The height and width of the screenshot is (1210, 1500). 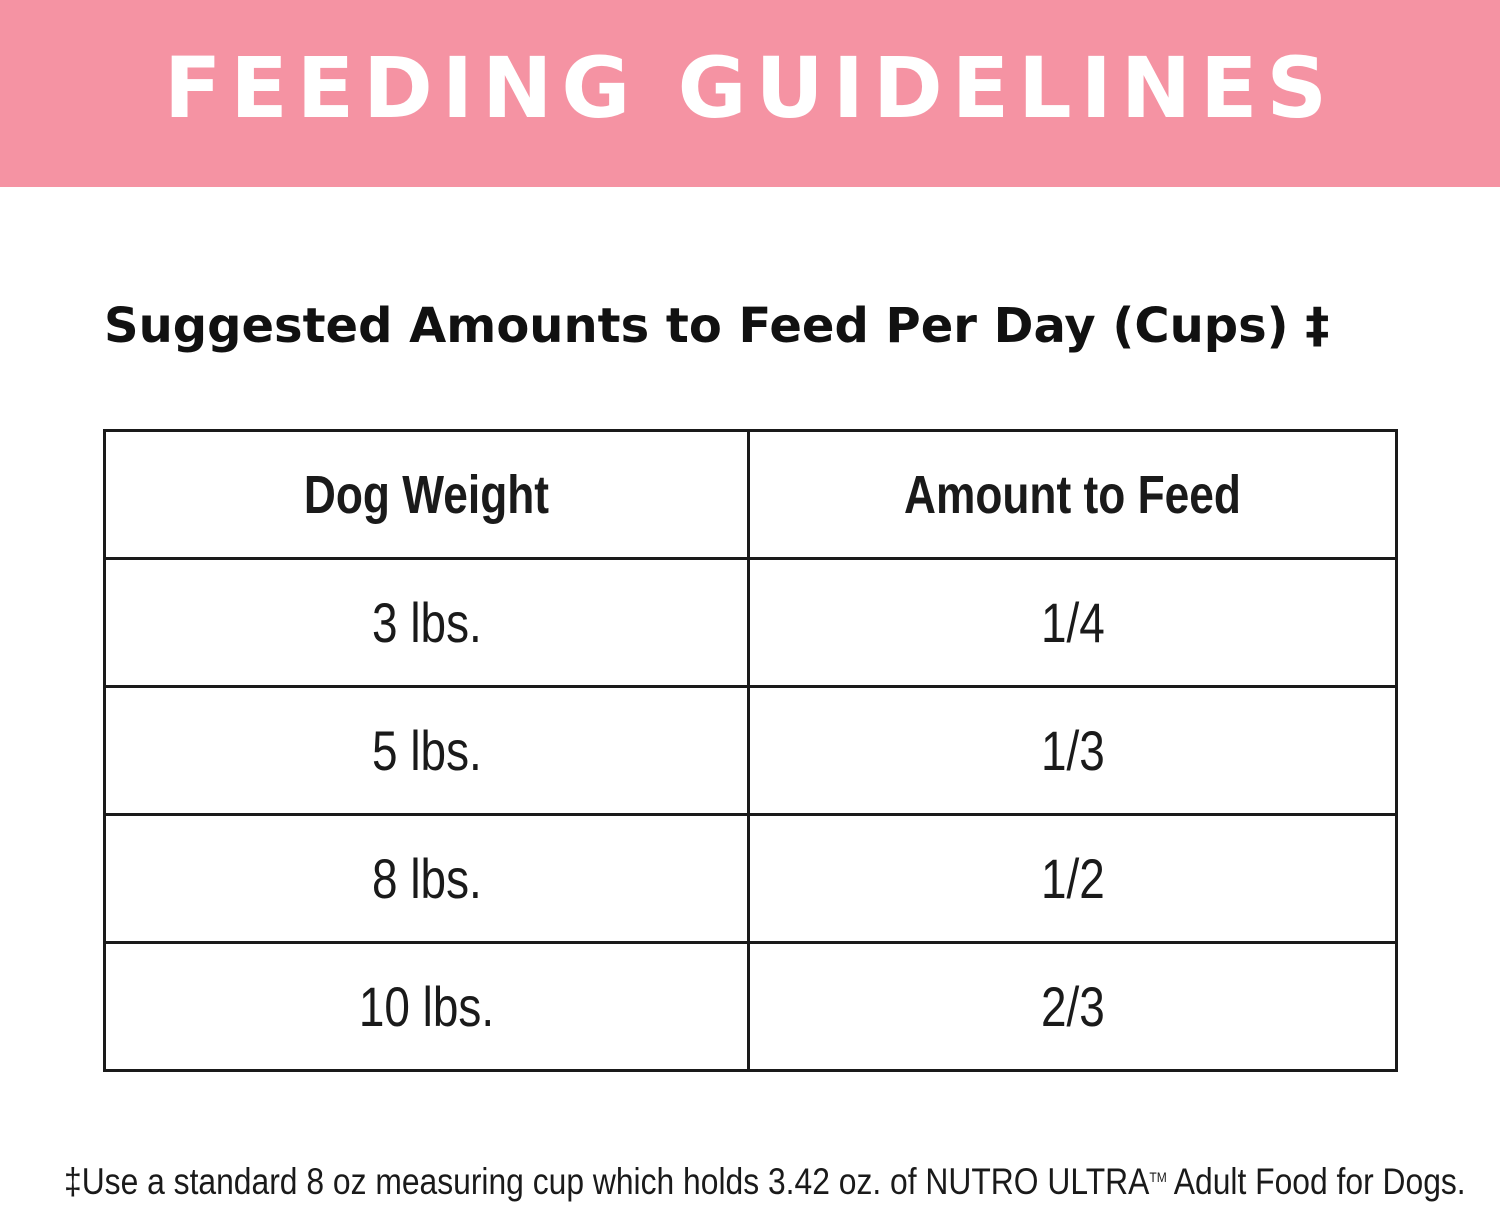 I want to click on table-row: 3 lbs. 1/4, so click(x=750, y=622).